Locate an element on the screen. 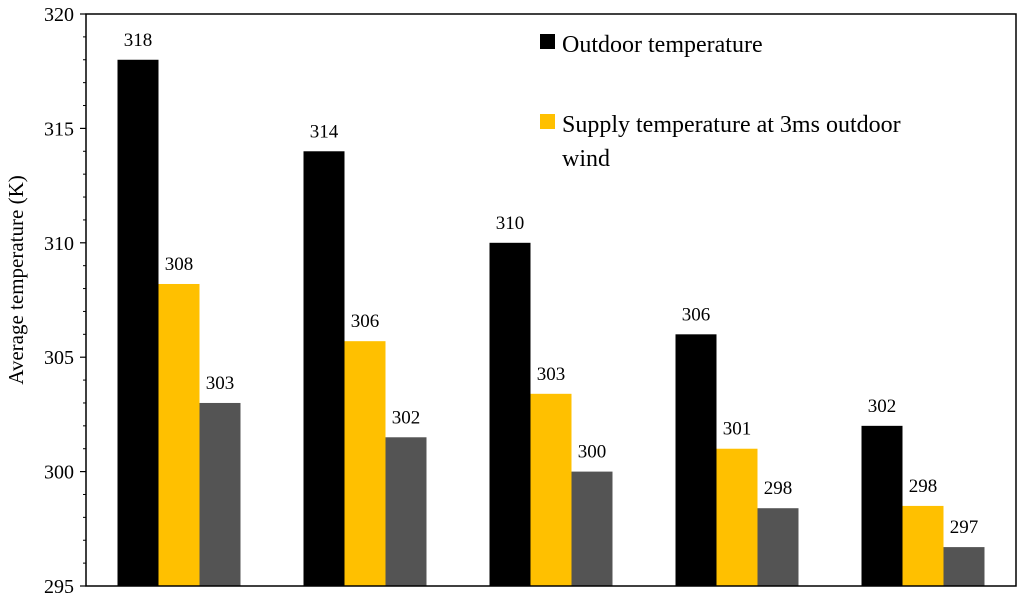  data-label-series3-group5: 297 is located at coordinates (964, 527).